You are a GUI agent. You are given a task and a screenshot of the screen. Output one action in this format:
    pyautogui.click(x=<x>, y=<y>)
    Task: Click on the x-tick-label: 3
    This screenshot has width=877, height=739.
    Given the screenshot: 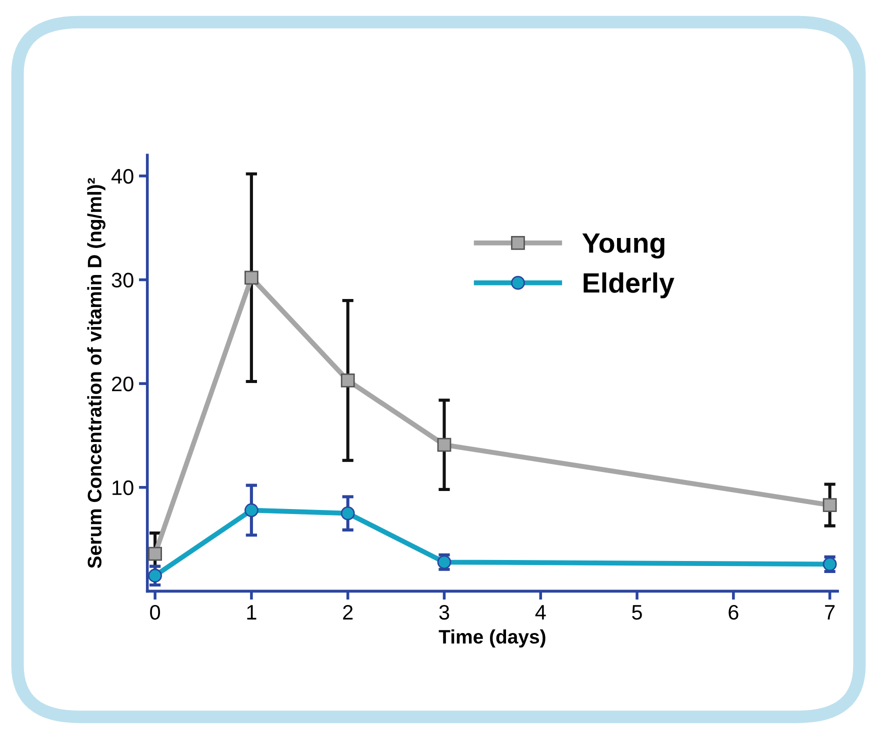 What is the action you would take?
    pyautogui.click(x=444, y=612)
    